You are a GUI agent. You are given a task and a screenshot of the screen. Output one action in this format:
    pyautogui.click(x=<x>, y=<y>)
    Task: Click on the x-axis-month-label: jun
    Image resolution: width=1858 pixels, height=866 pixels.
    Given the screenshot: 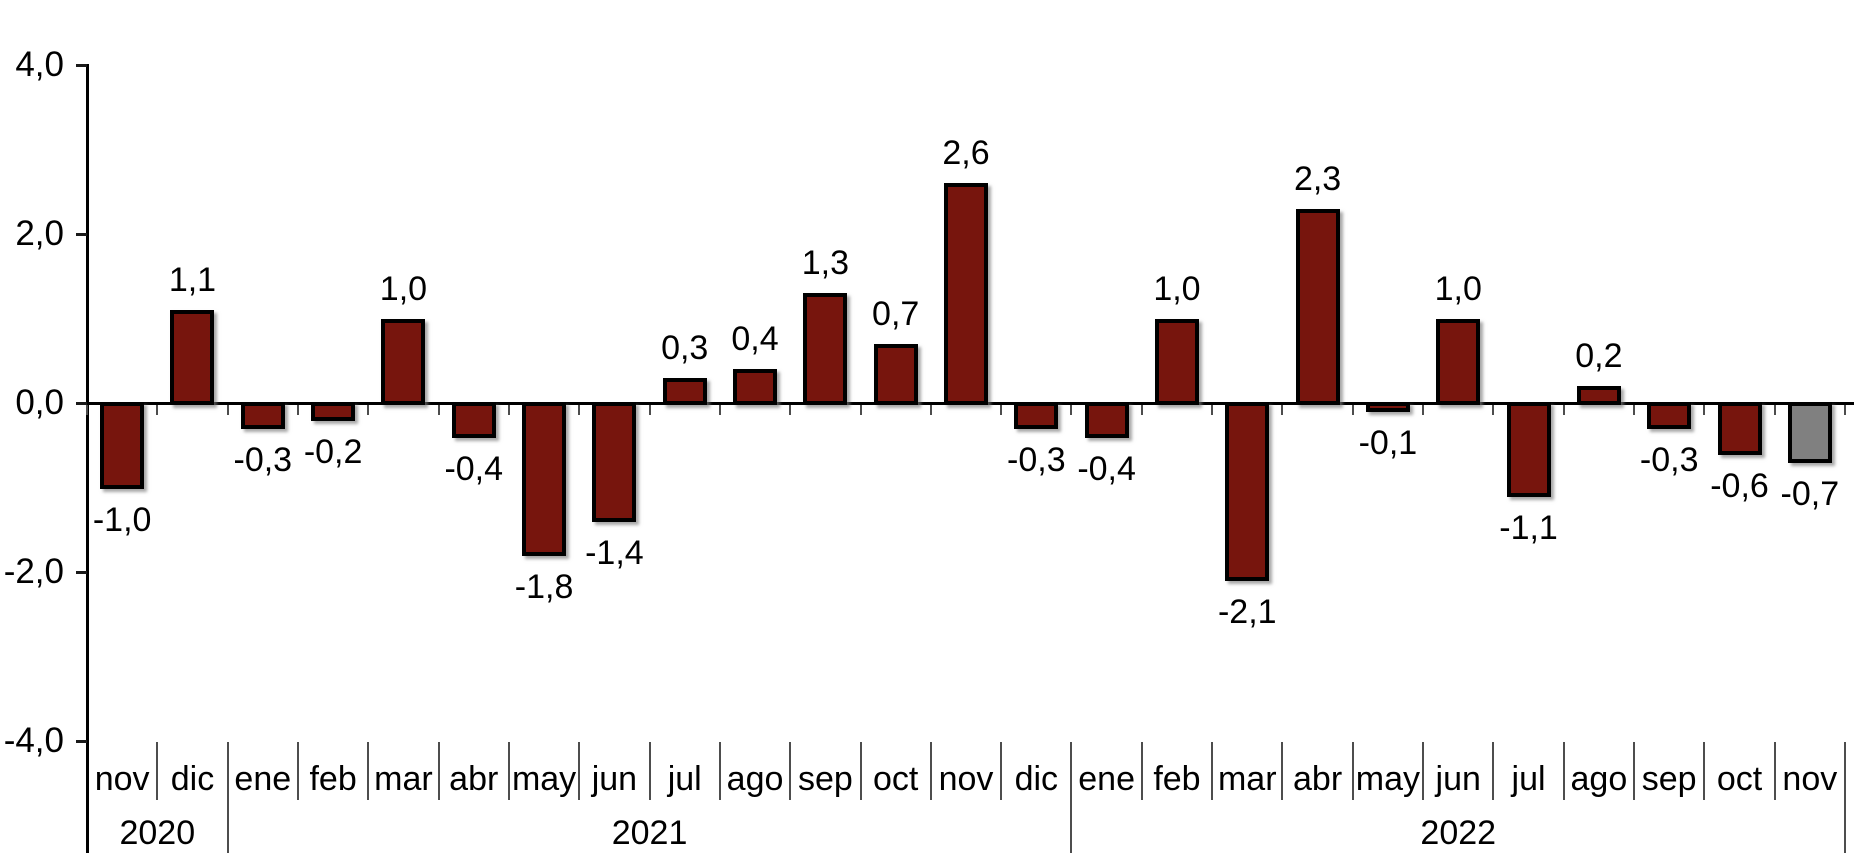 What is the action you would take?
    pyautogui.click(x=614, y=779)
    